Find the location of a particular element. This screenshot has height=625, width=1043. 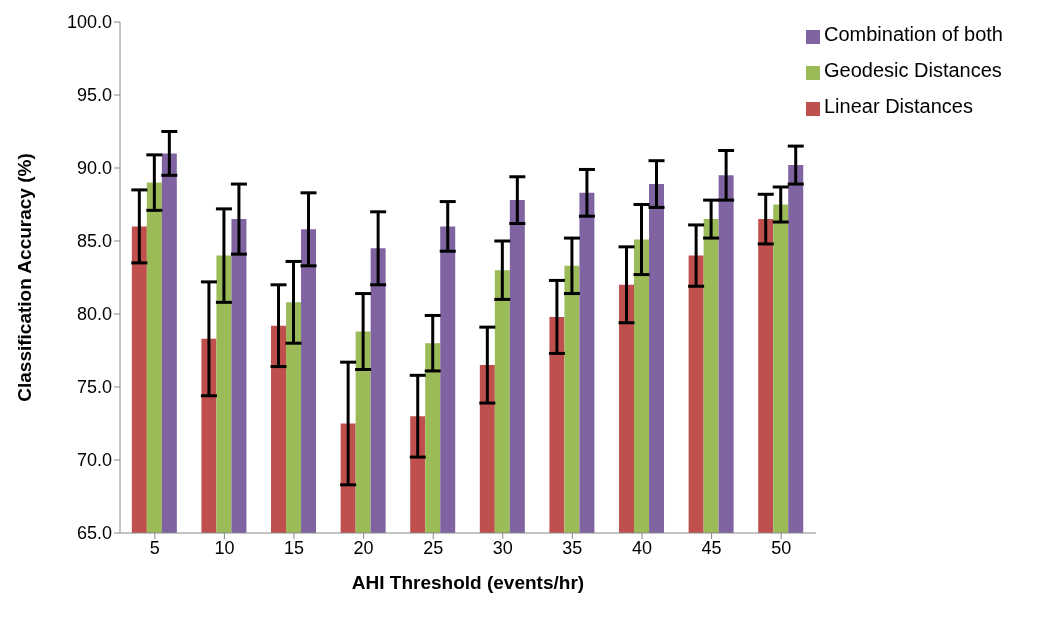

x-tick-label: 35 is located at coordinates (572, 547).